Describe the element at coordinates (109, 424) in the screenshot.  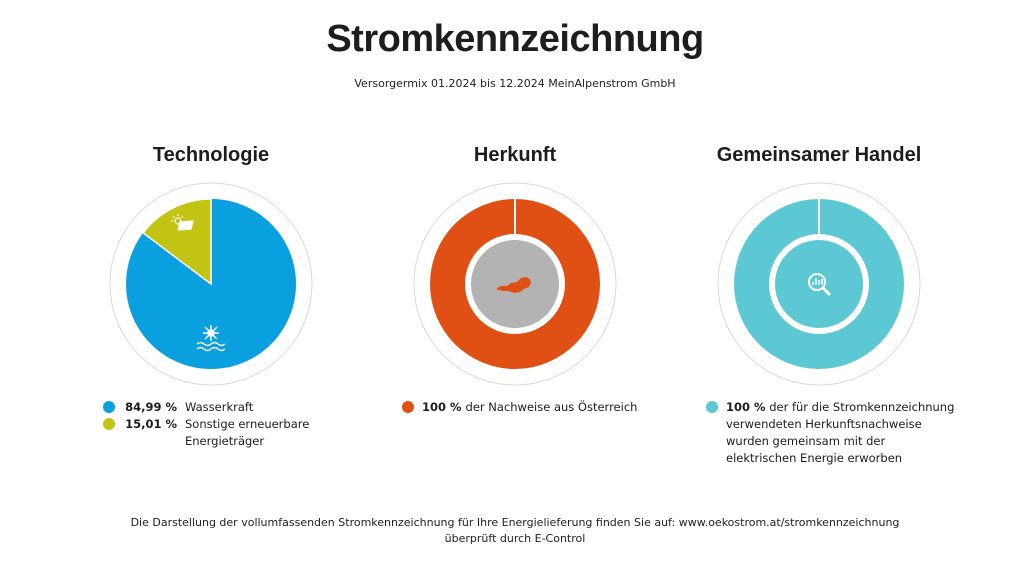
I see `legend-dot-olive` at that location.